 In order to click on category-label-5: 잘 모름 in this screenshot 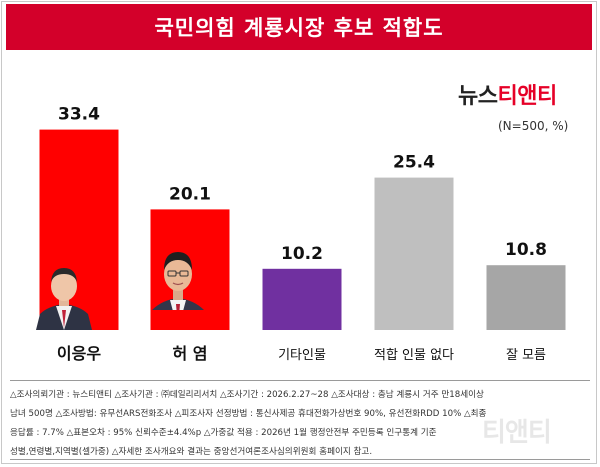, I will do `click(526, 355)`.